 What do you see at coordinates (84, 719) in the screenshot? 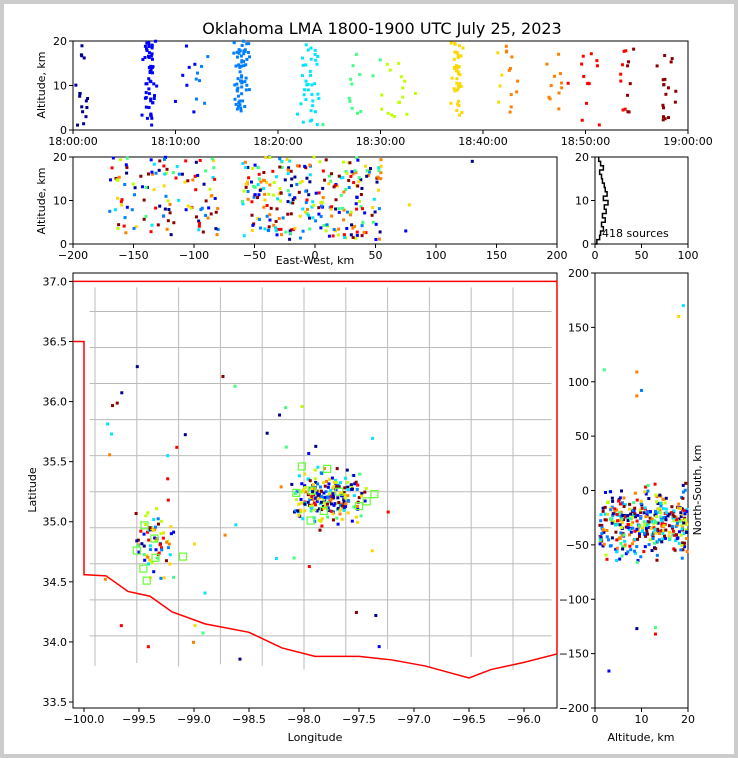
I see `plan-view-xtick-label: −100.0` at bounding box center [84, 719].